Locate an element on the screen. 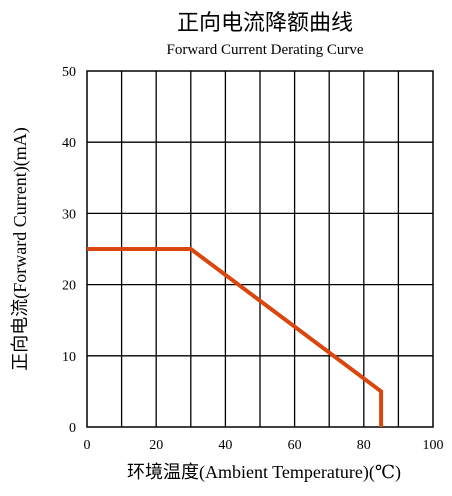 This screenshot has height=496, width=452. y-tick-label: 0 is located at coordinates (72, 428).